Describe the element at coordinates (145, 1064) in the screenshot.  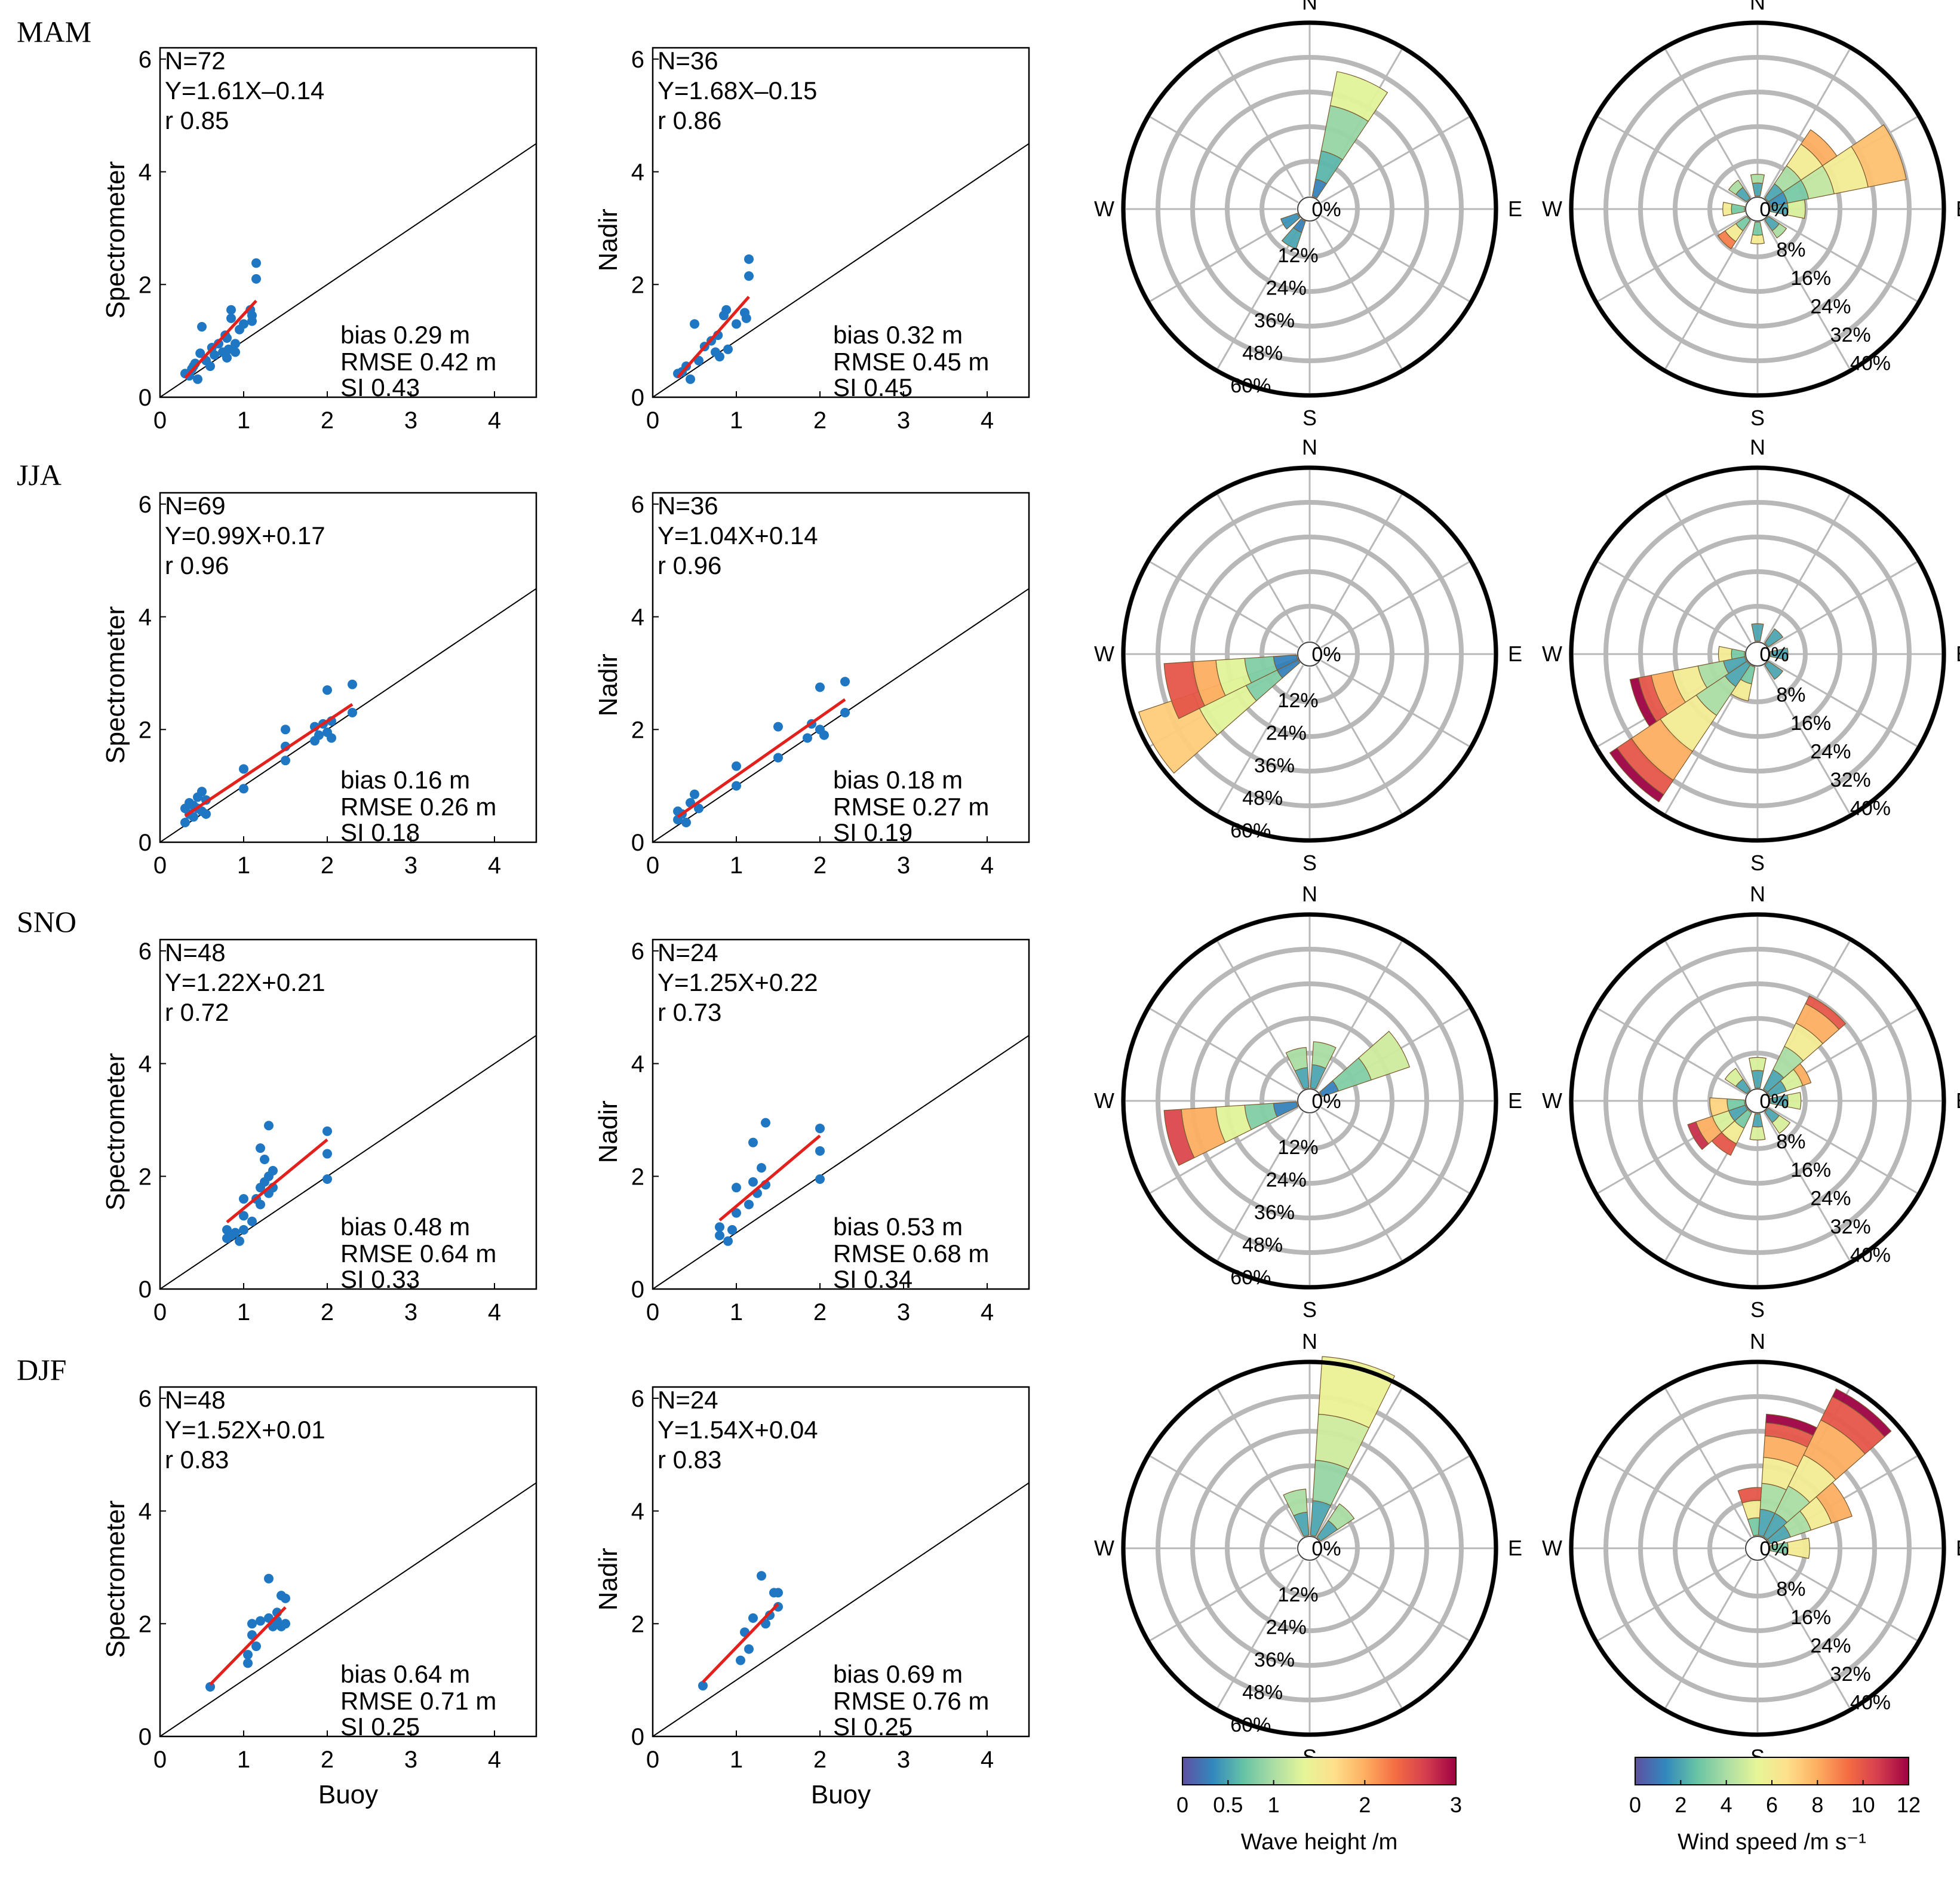
I see `y-tick-label: 4` at that location.